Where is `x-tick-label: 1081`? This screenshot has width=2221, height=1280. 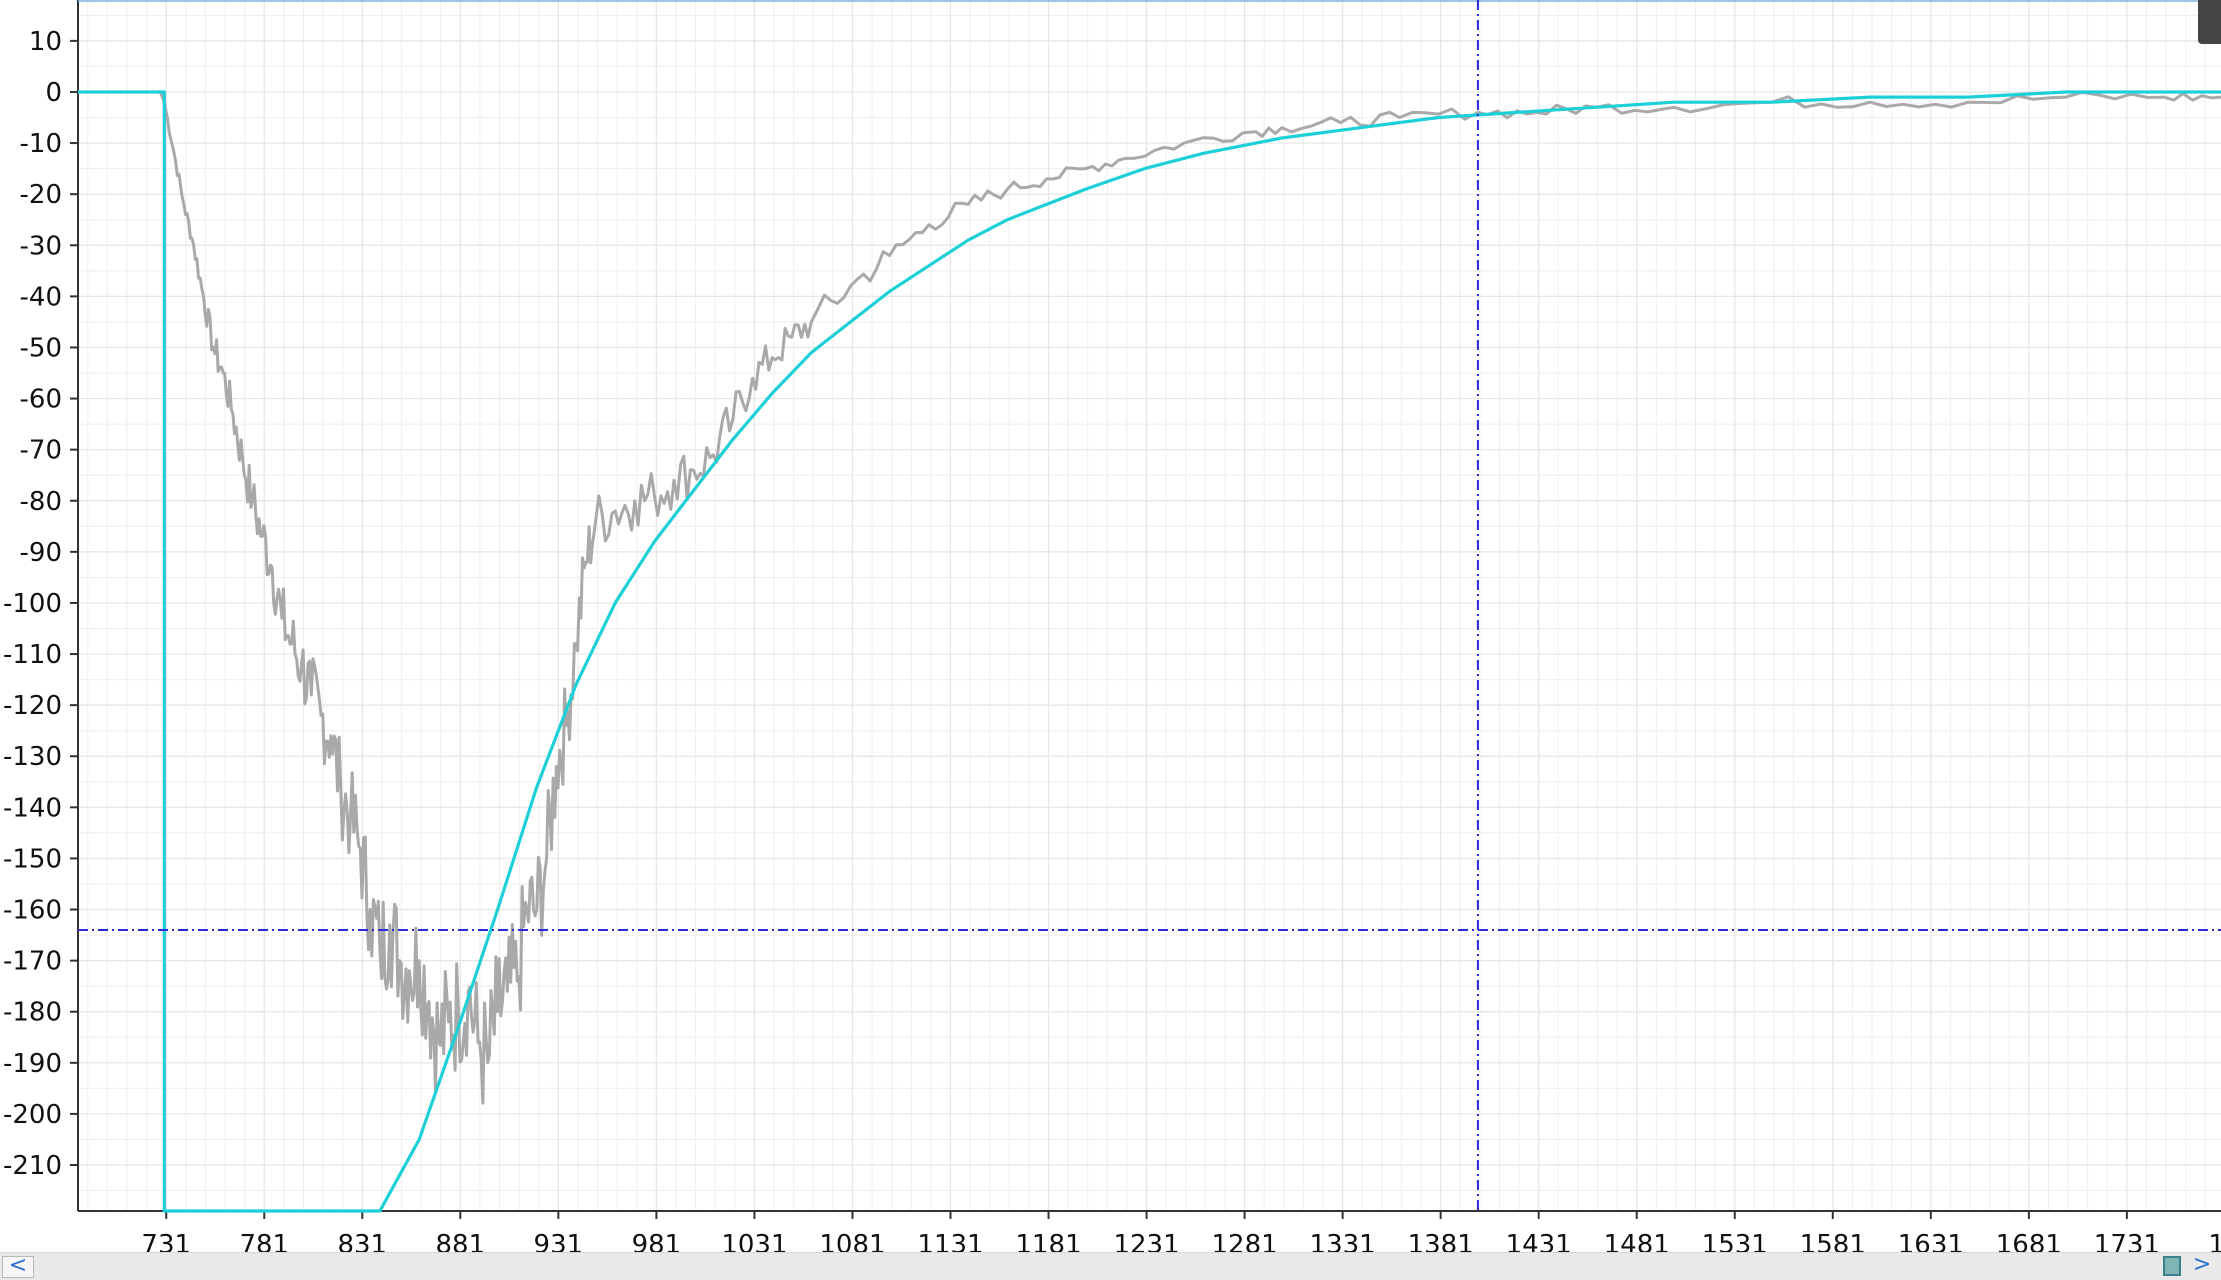
x-tick-label: 1081 is located at coordinates (852, 1241).